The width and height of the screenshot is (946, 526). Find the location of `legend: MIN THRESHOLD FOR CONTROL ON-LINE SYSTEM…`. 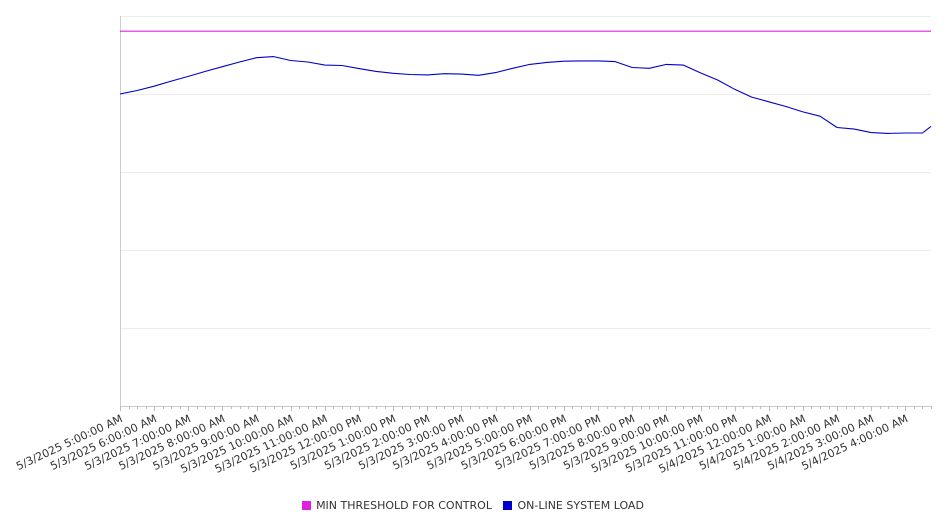

legend: MIN THRESHOLD FOR CONTROL ON-LINE SYSTEM… is located at coordinates (473, 506).